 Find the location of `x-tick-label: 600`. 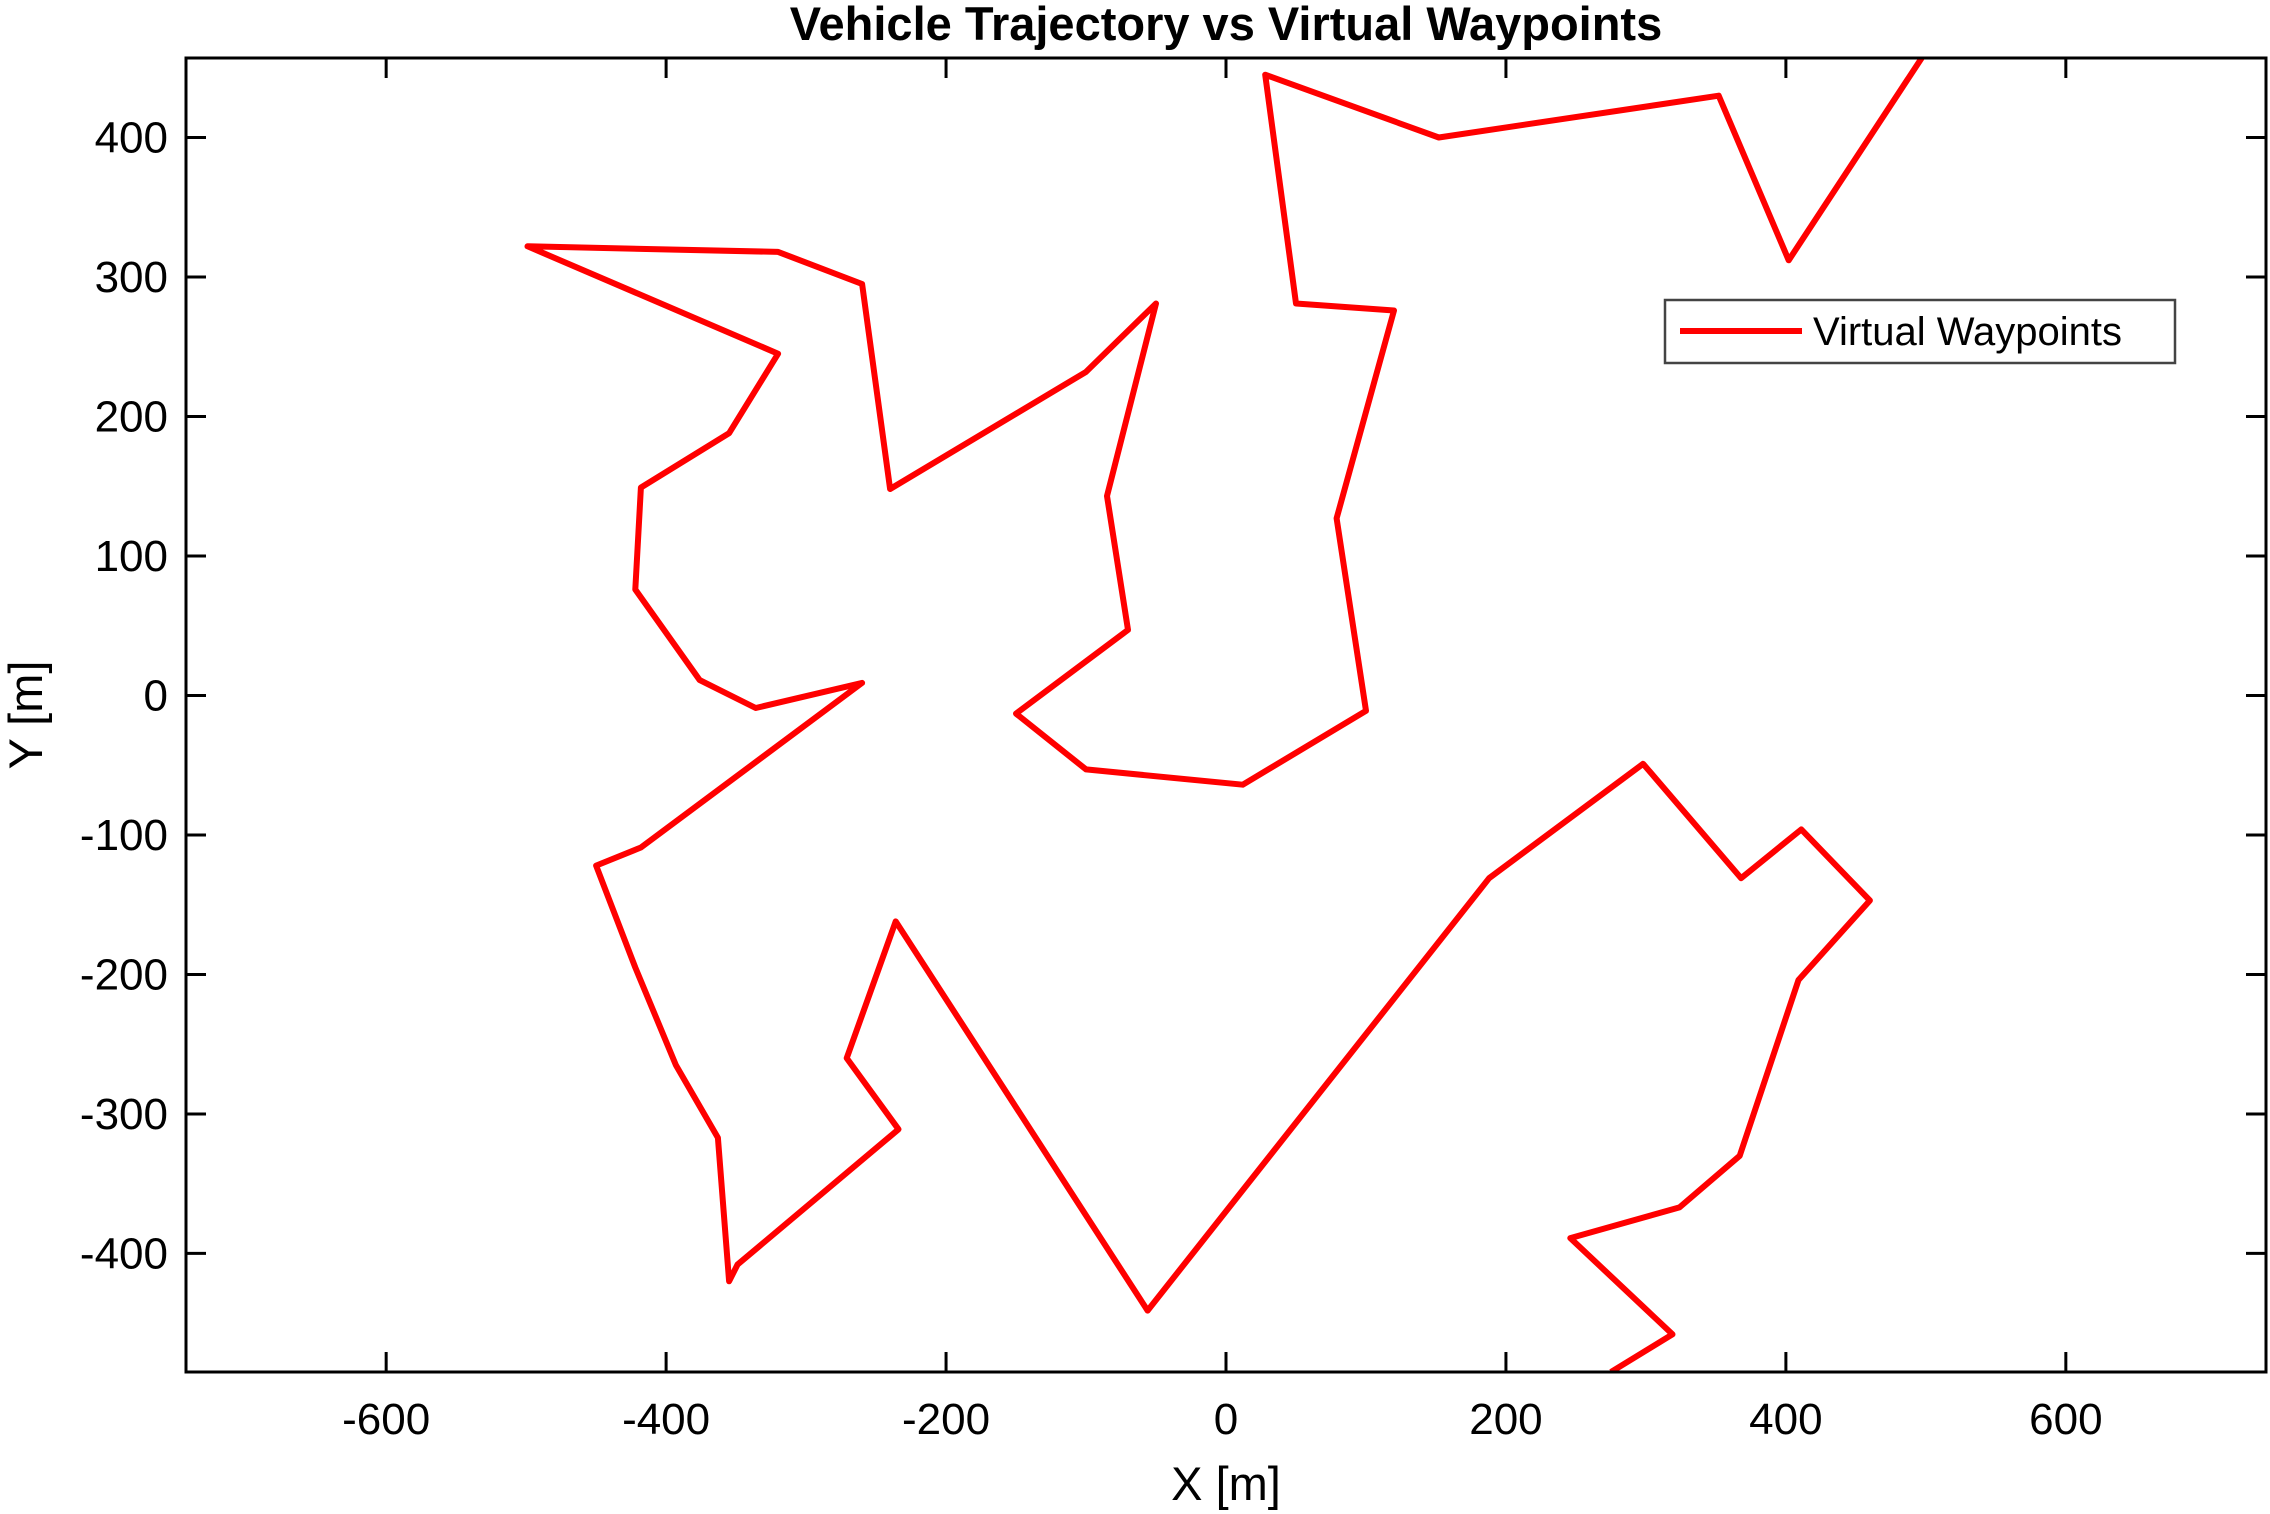

x-tick-label: 600 is located at coordinates (2065, 1419).